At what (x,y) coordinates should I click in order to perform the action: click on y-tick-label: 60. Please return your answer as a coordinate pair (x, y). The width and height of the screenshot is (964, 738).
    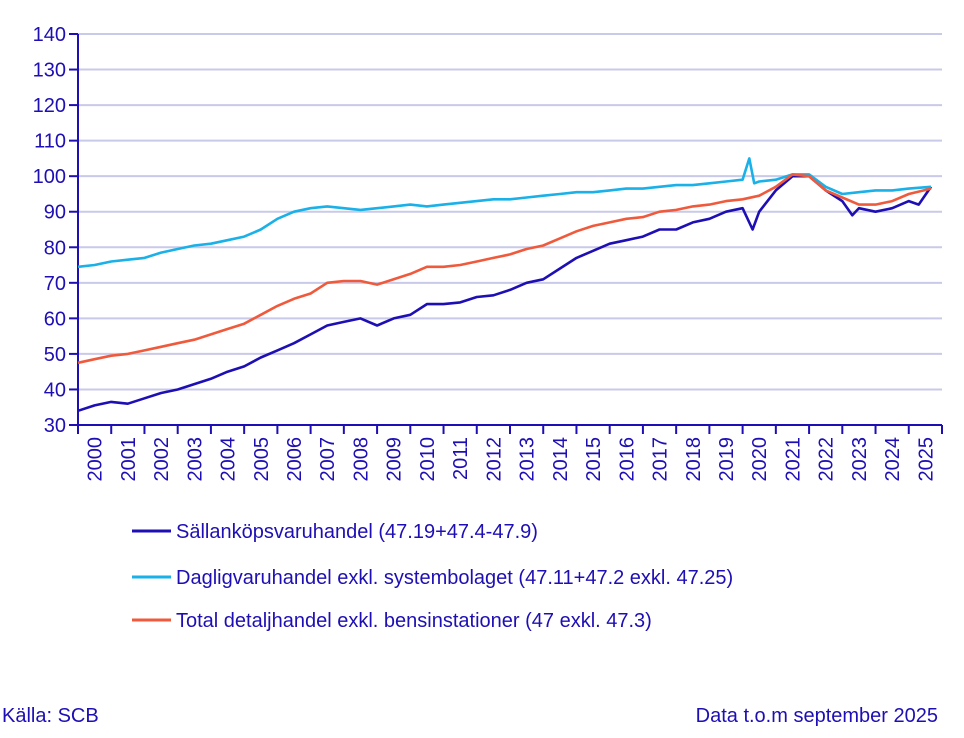
    Looking at the image, I should click on (55, 319).